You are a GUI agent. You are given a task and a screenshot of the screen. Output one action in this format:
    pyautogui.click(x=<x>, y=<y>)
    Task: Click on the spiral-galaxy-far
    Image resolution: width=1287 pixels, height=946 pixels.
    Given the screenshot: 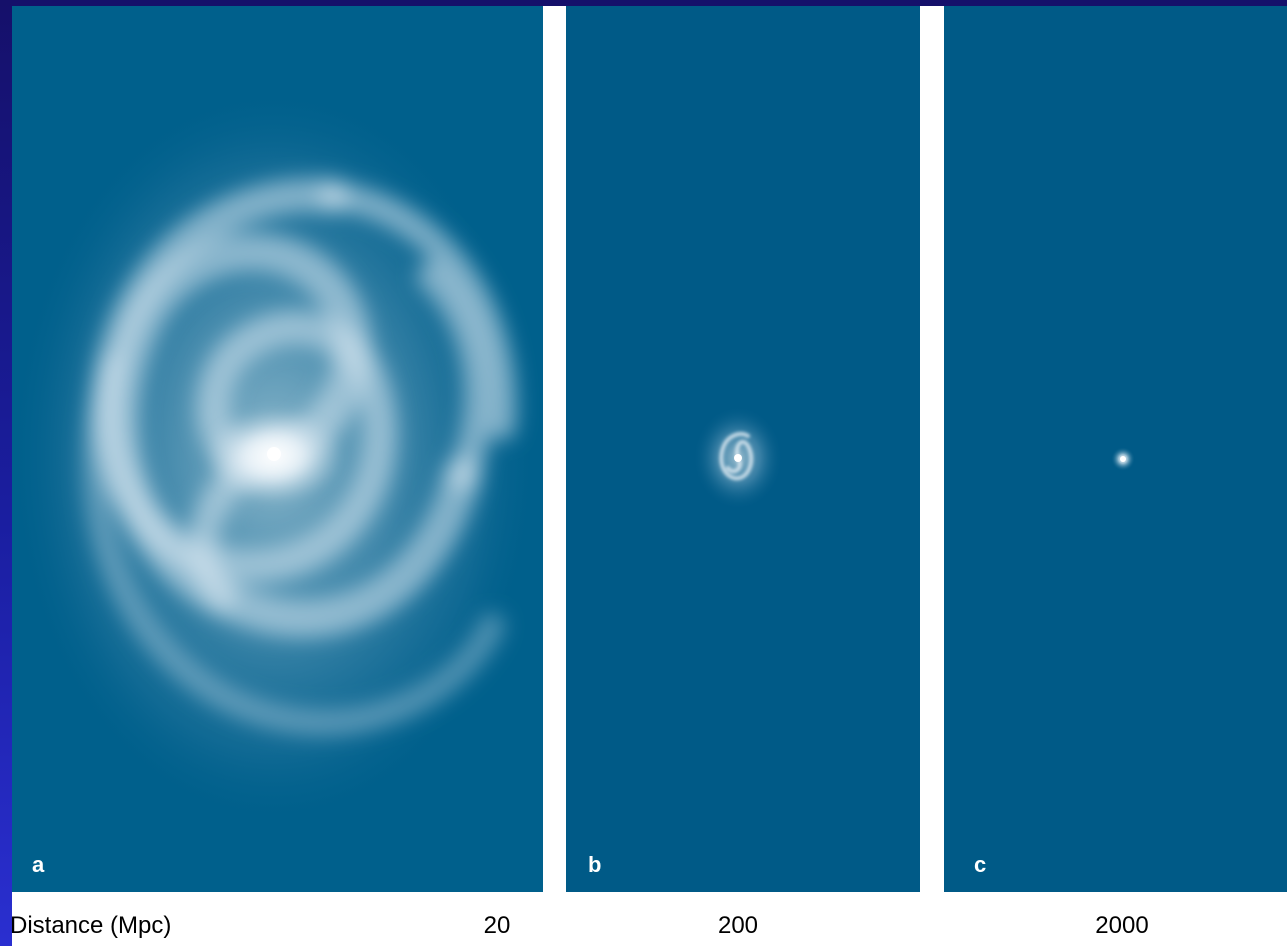 What is the action you would take?
    pyautogui.click(x=1123, y=459)
    